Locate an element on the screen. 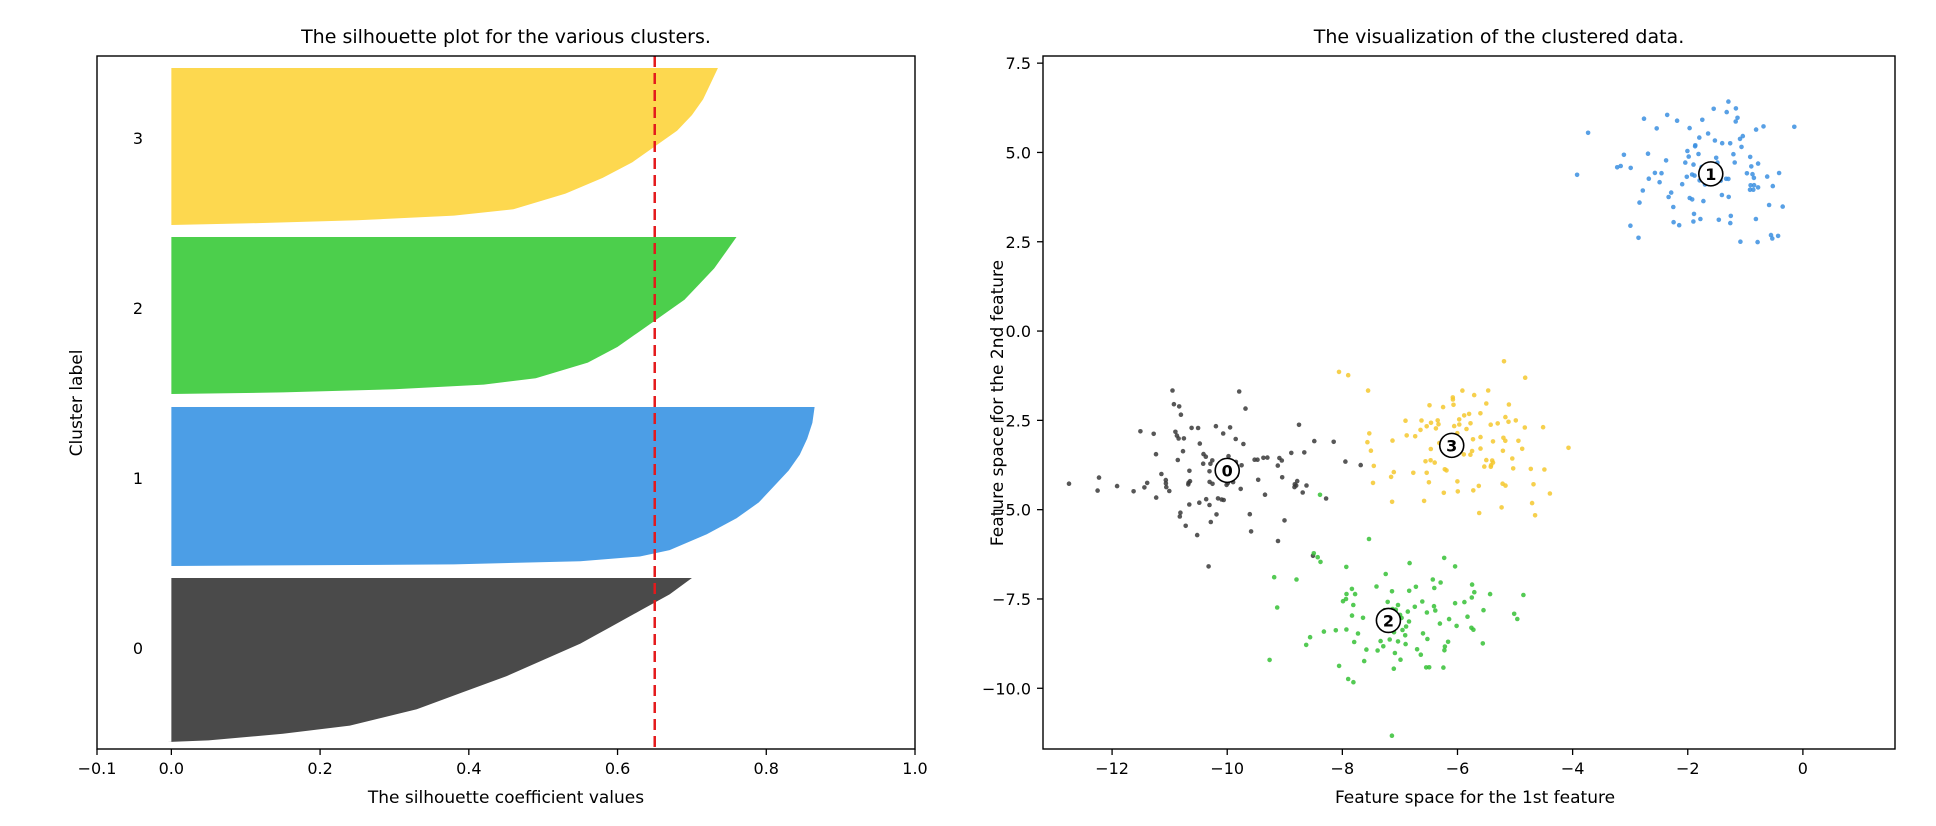 The image size is (1936, 826). silhouette-x-ticks: −0.1 0.0 0.2 0.4 0.6 0.8 1.0 is located at coordinates (503, 763).